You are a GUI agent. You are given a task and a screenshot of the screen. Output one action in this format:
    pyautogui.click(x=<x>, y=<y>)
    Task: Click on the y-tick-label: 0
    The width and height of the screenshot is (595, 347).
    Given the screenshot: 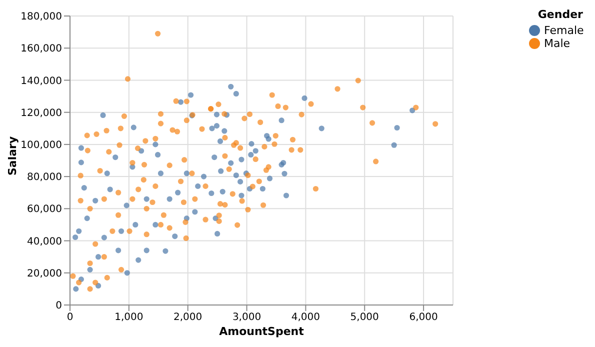 What is the action you would take?
    pyautogui.click(x=59, y=306)
    